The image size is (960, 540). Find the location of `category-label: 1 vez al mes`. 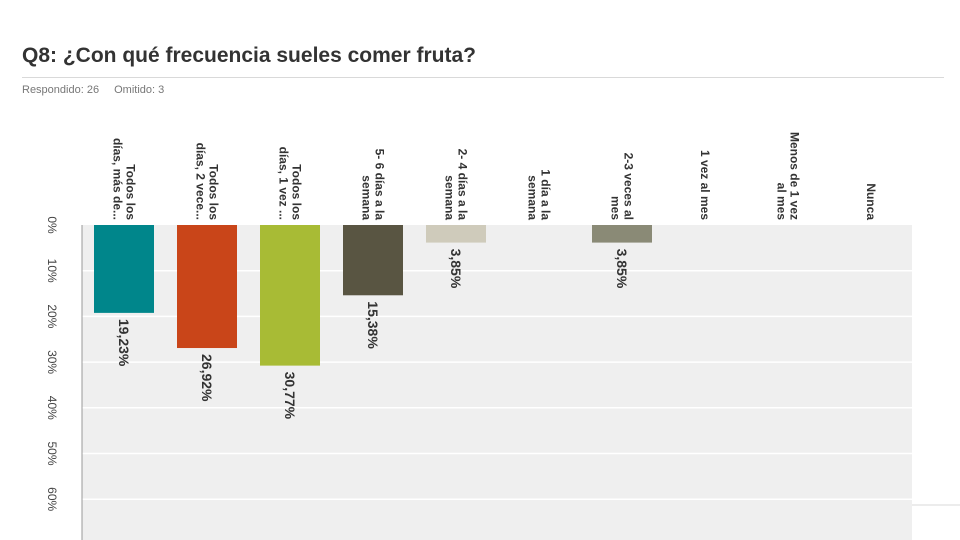

category-label: 1 vez al mes is located at coordinates (705, 185).